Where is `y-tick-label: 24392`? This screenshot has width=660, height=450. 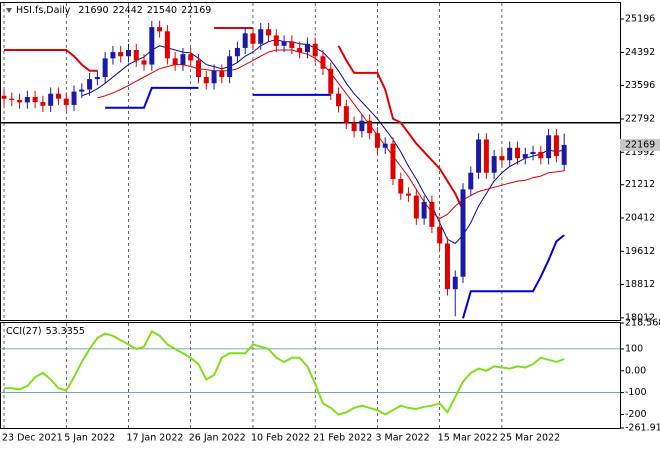 y-tick-label: 24392 is located at coordinates (640, 52).